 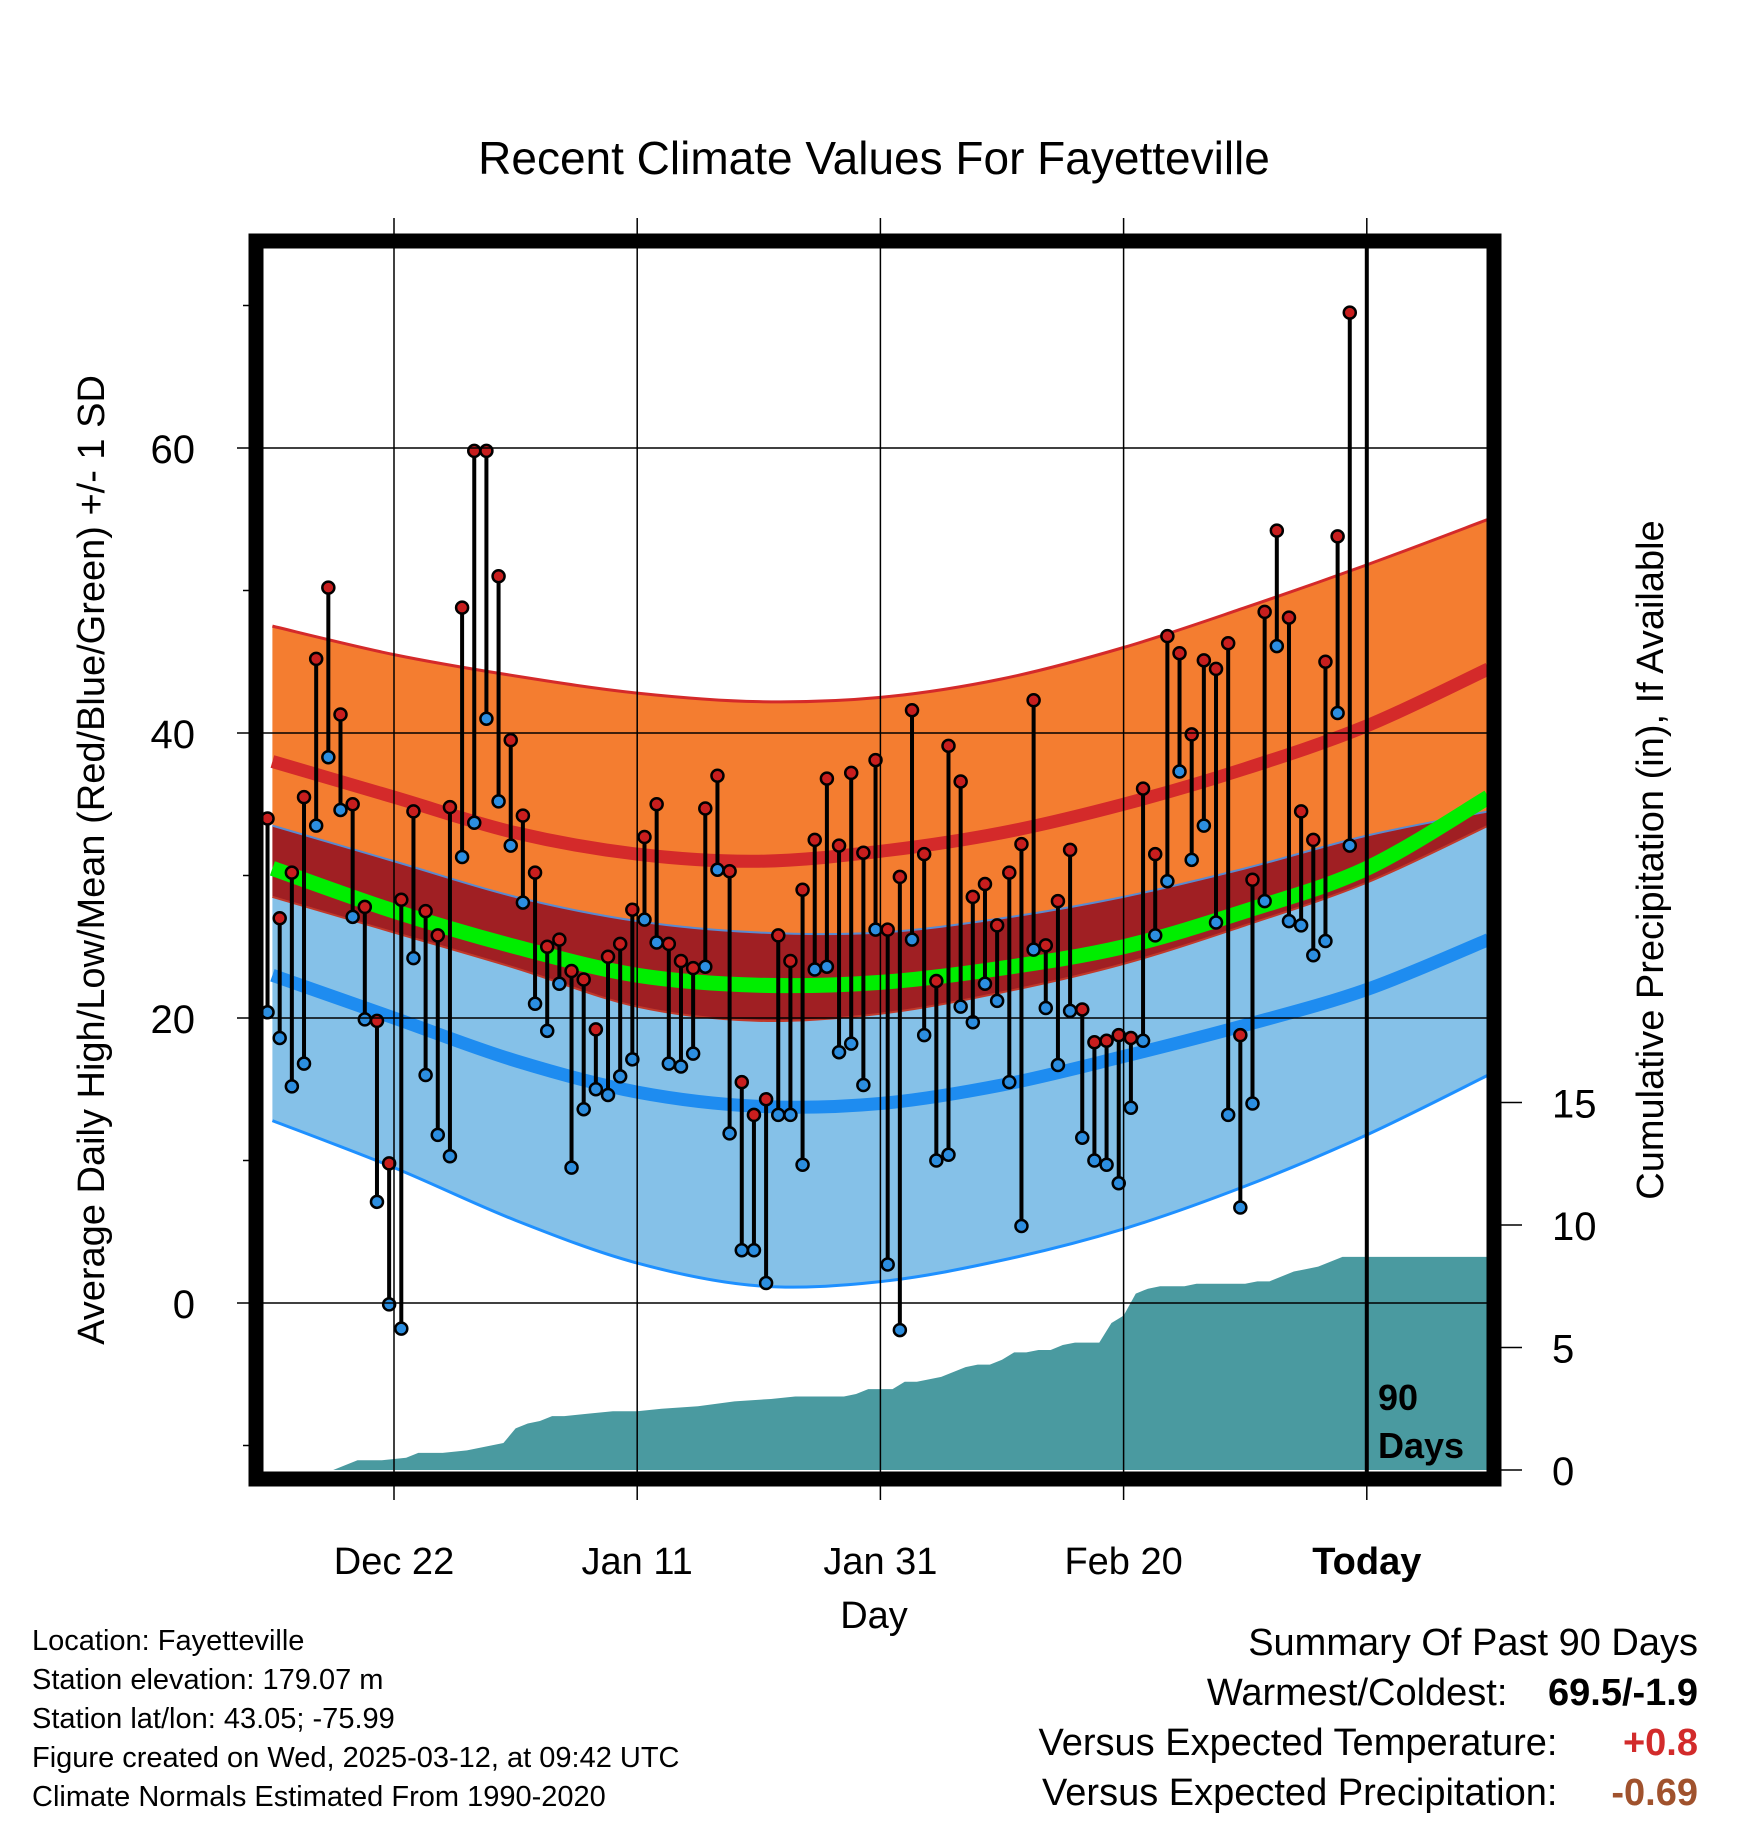 What do you see at coordinates (1660, 1743) in the screenshot?
I see `temp-value: +0.8` at bounding box center [1660, 1743].